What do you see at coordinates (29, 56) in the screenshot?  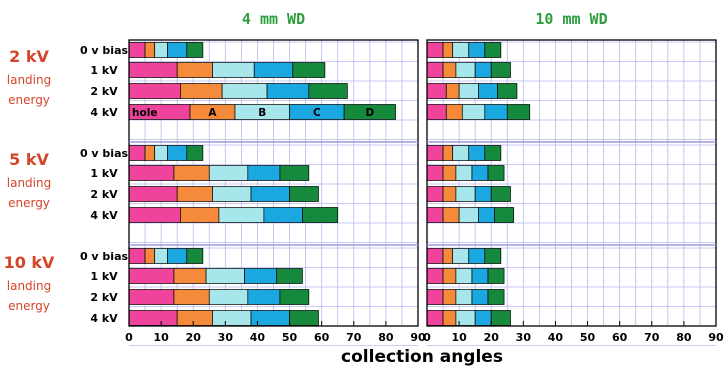 I see `group-label: 2 kV` at bounding box center [29, 56].